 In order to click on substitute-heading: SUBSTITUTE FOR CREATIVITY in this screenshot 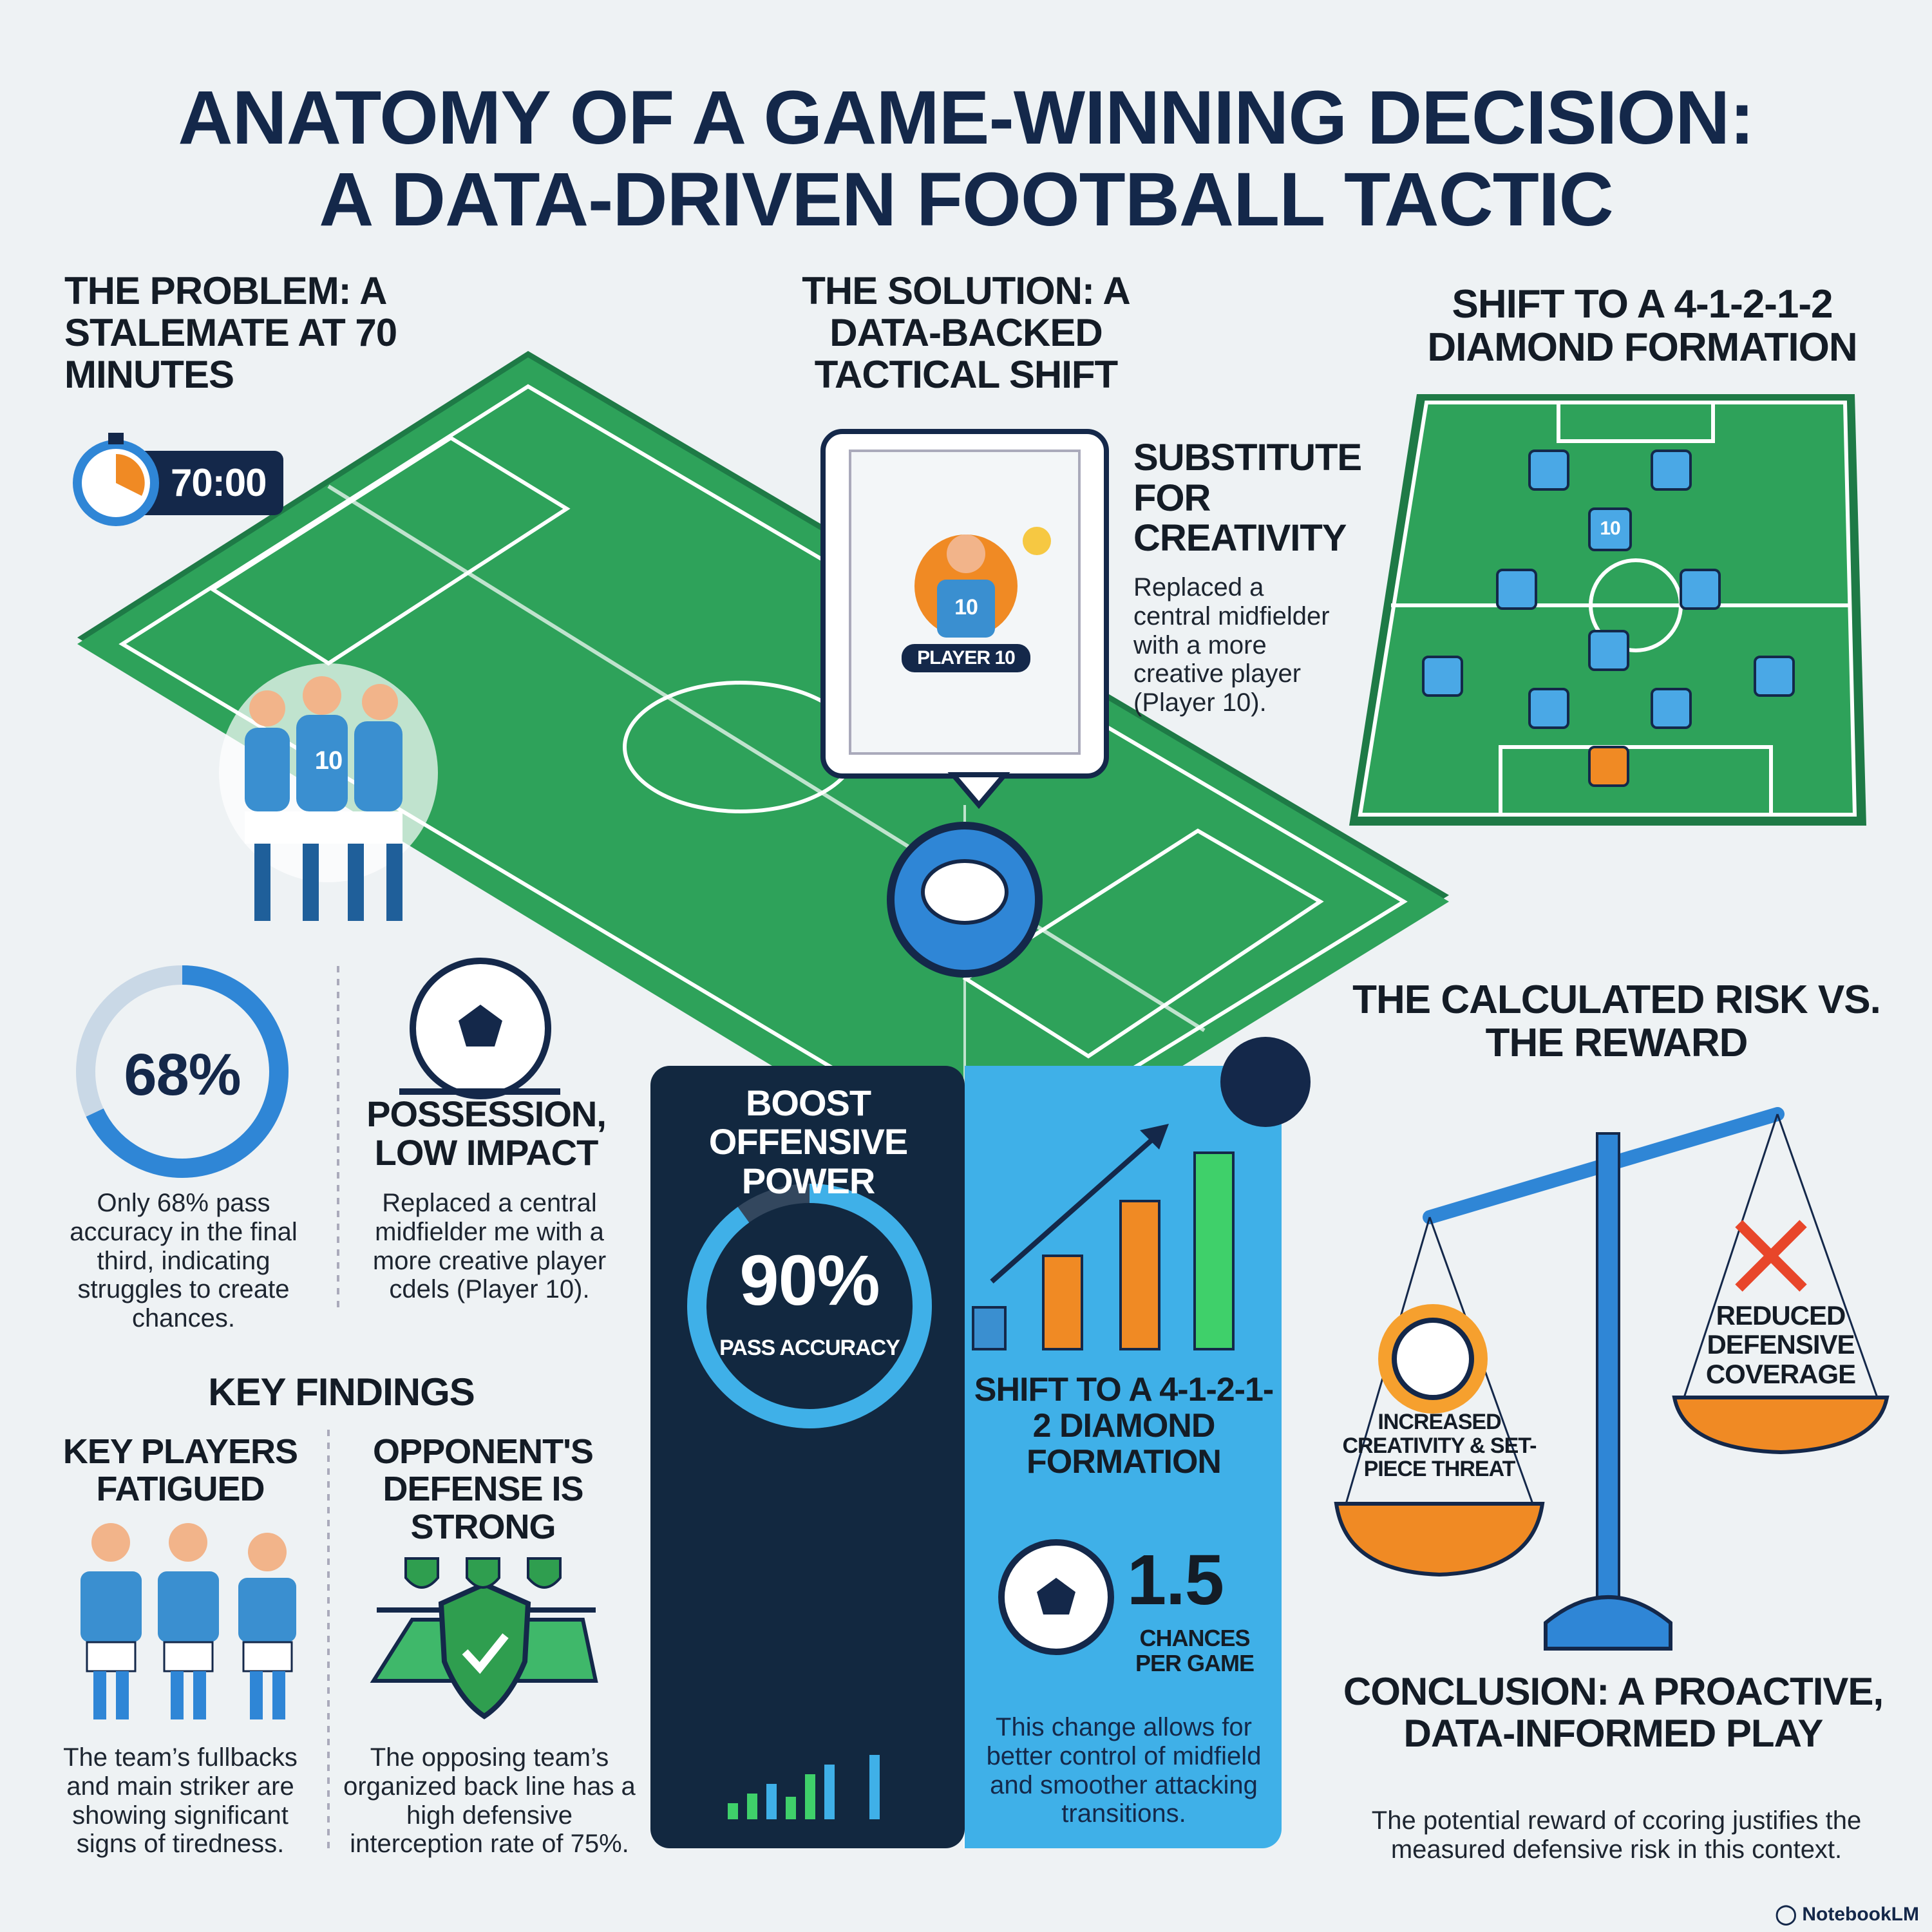, I will do `click(1247, 498)`.